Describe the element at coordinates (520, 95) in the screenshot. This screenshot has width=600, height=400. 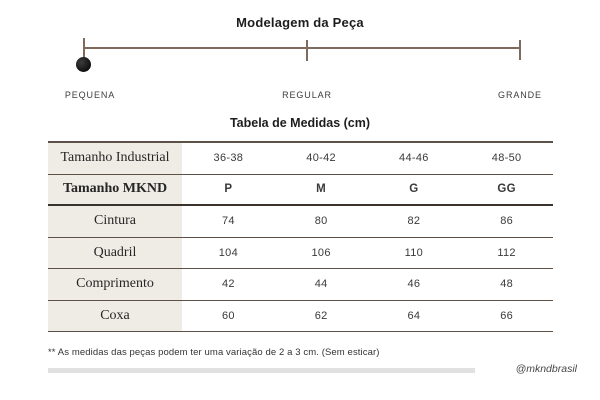
I see `fit-label-grande: GRANDE` at that location.